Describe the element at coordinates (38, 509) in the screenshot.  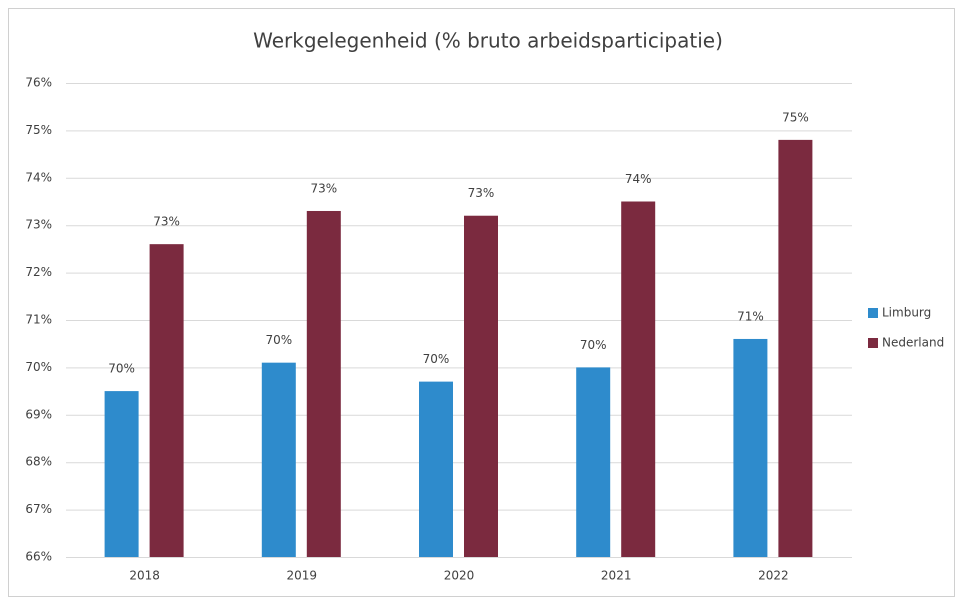
I see `y-tick-label: 67%` at that location.